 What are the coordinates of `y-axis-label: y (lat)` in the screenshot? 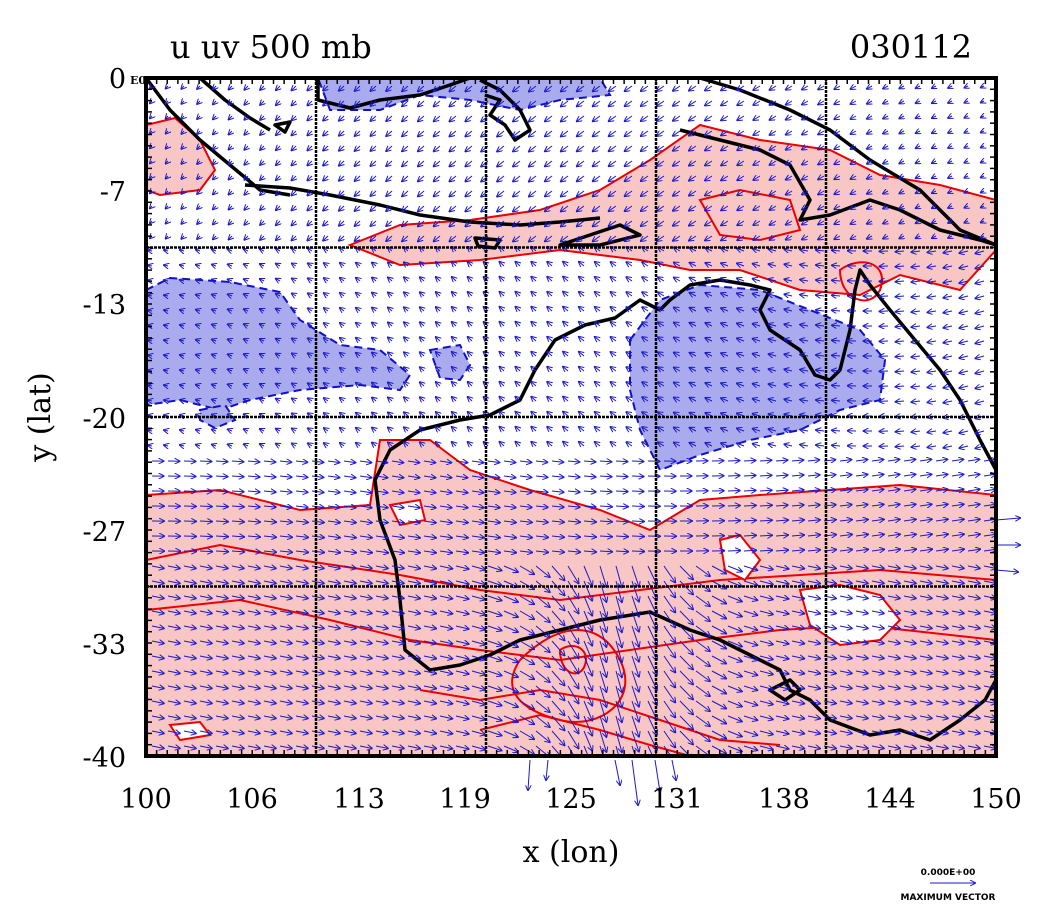 It's located at (40, 417).